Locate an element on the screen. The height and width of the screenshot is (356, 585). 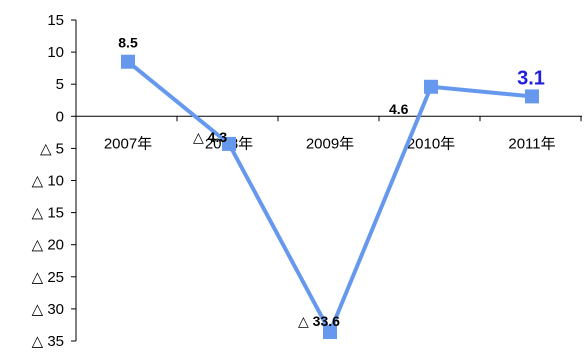
y-tick-label: △ 10 is located at coordinates (48, 181).